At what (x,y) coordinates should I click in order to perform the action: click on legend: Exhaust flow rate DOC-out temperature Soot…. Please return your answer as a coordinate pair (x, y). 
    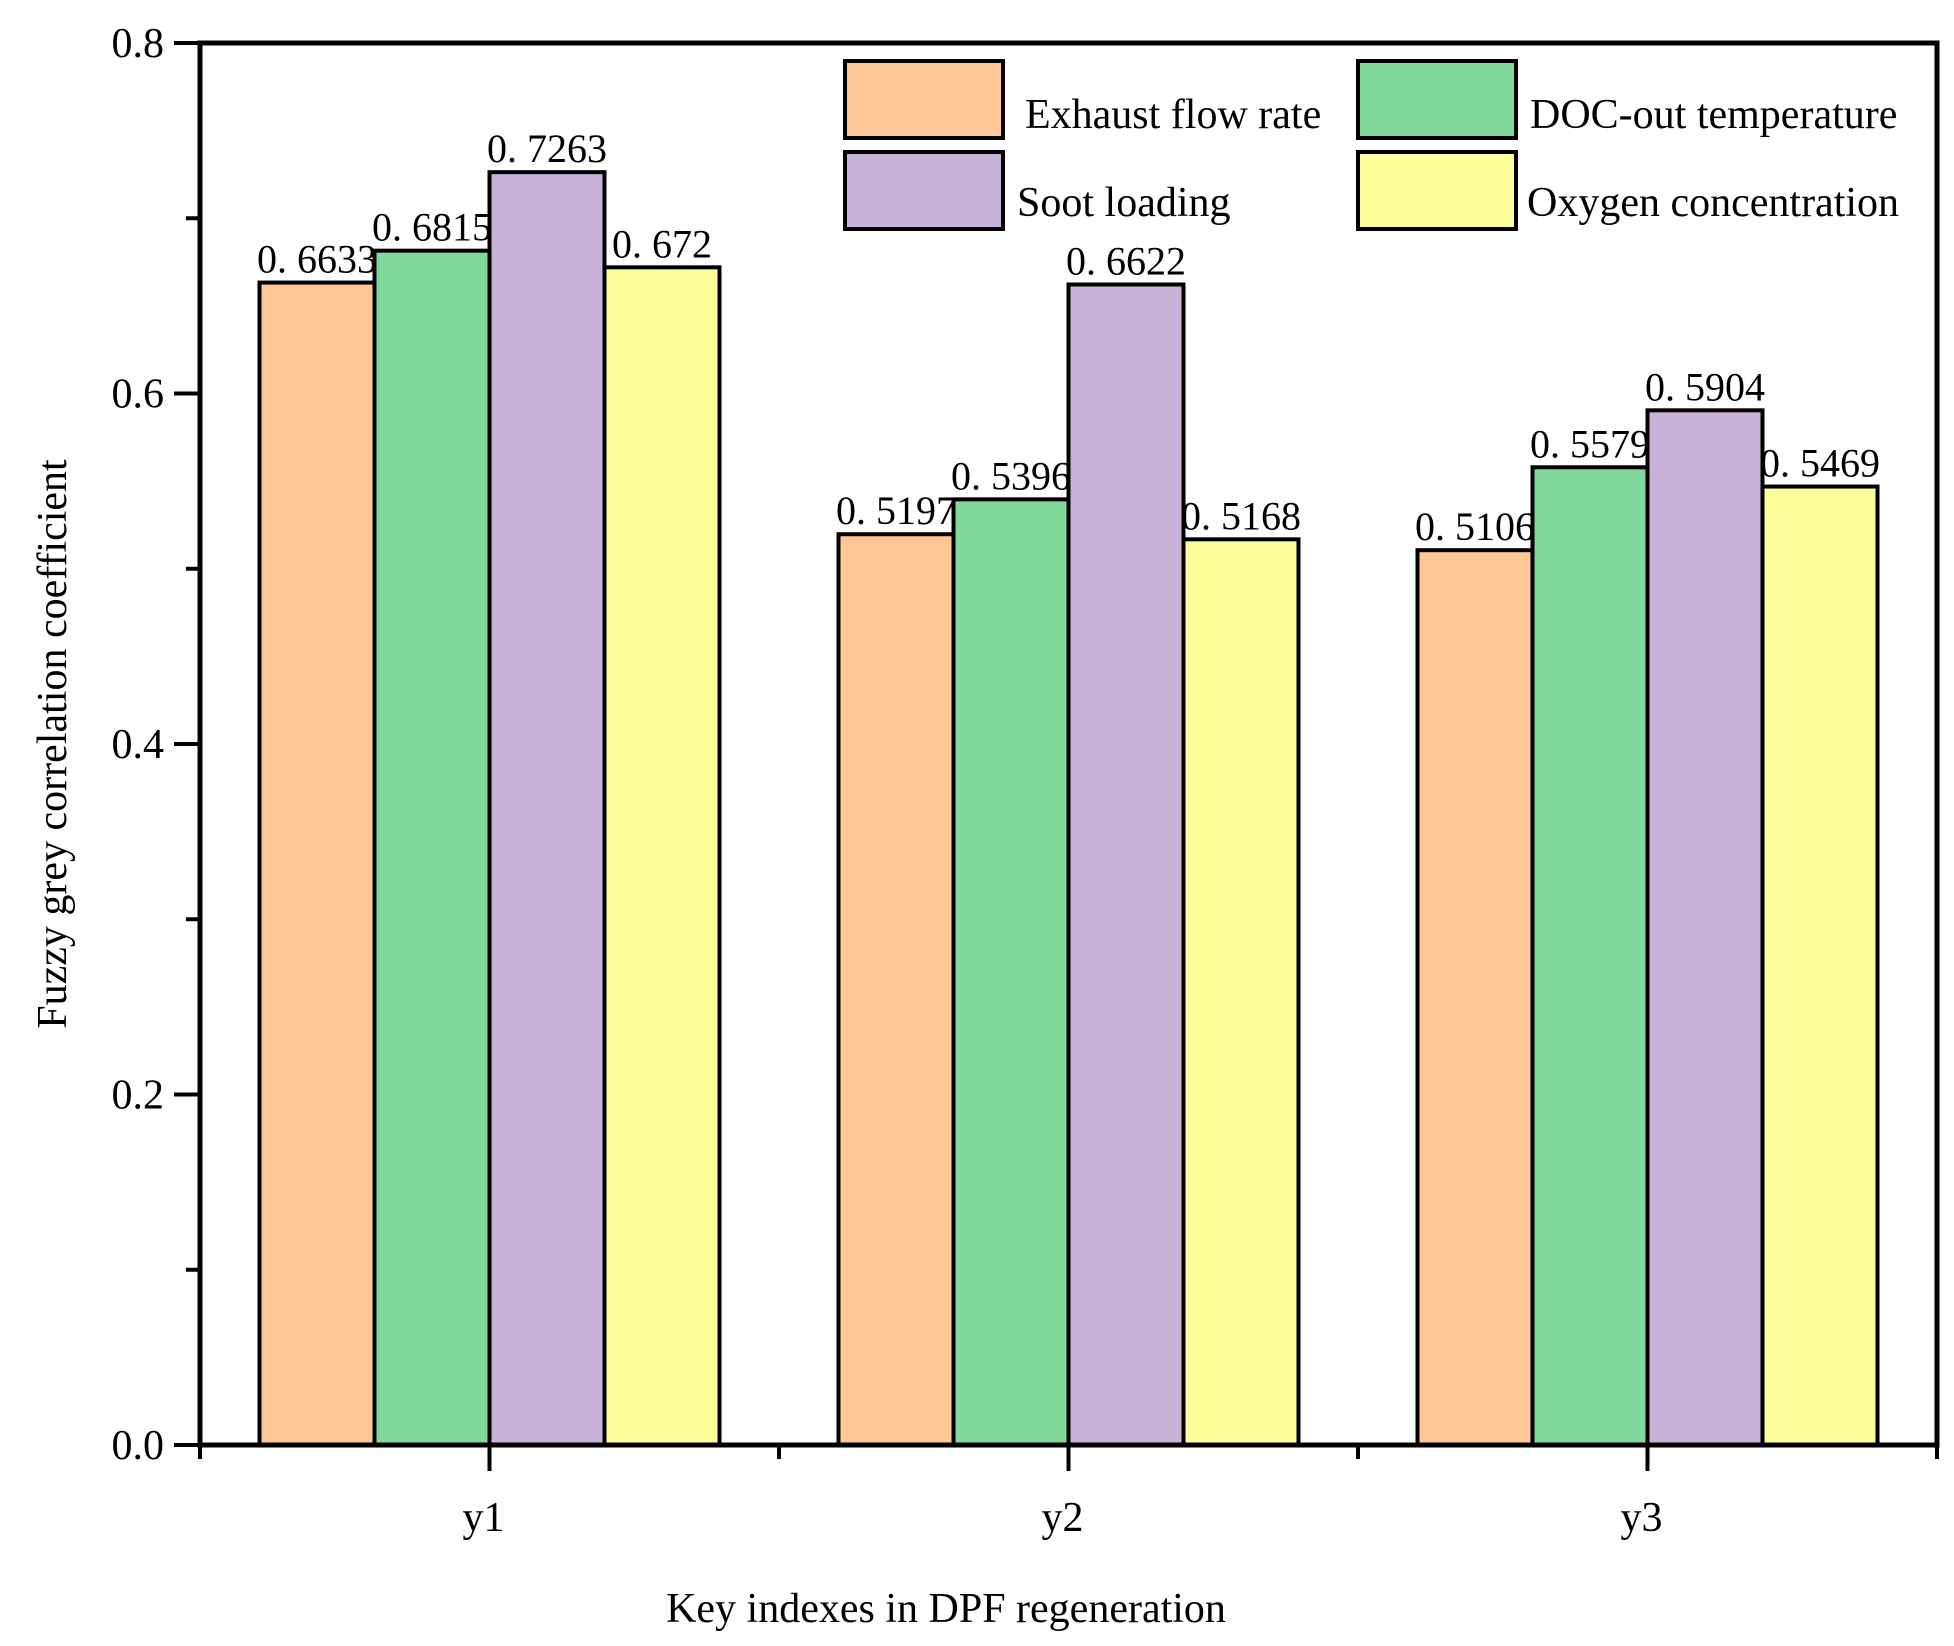
    Looking at the image, I should click on (1371, 145).